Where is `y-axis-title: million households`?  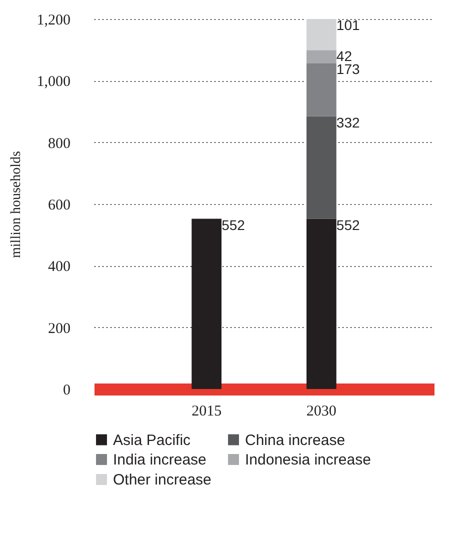
y-axis-title: million households is located at coordinates (16, 204).